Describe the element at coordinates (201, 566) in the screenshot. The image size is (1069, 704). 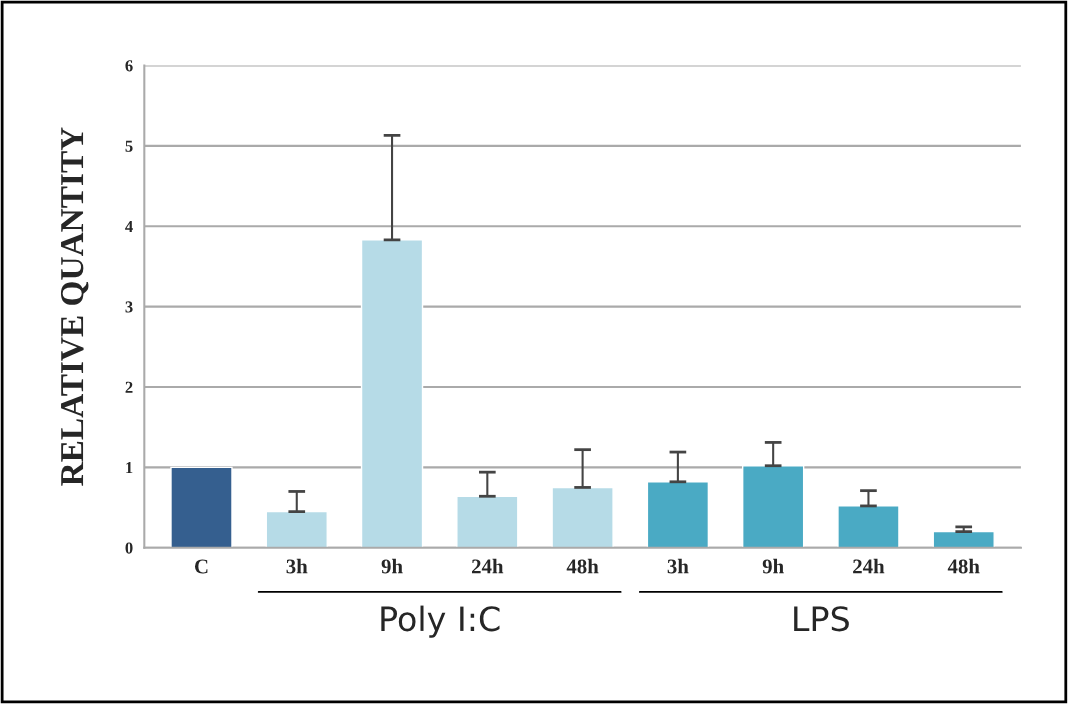
I see `x-tick-label: C` at that location.